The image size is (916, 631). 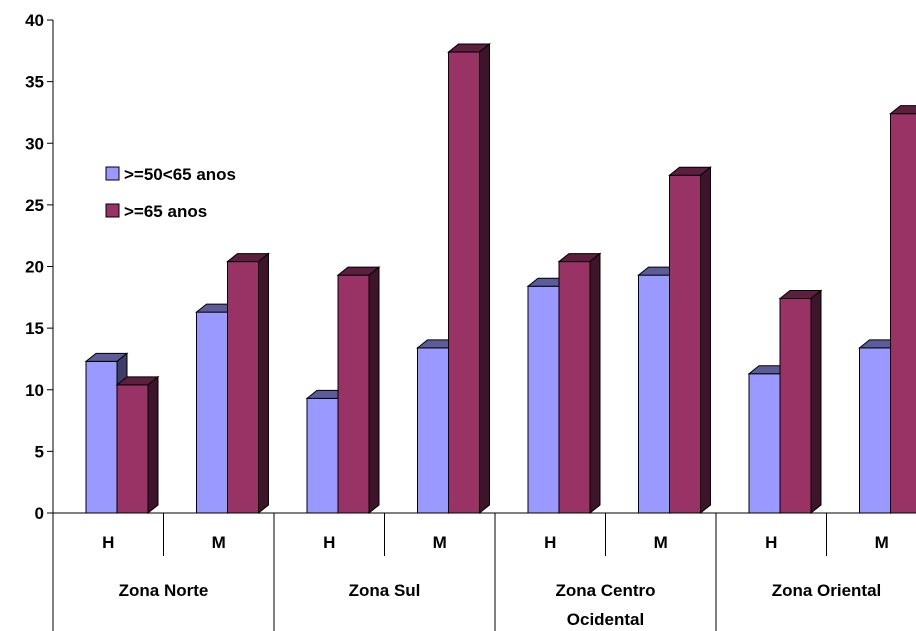 I want to click on group-label: Ocidental, so click(x=605, y=619).